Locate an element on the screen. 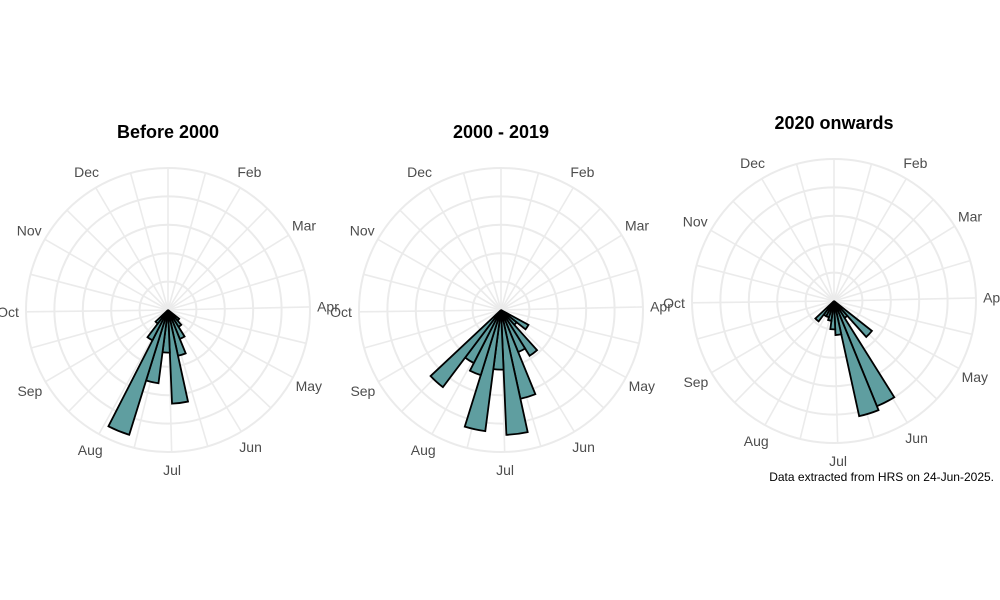 The width and height of the screenshot is (1000, 600). panel-title: 2020 onwards is located at coordinates (833, 123).